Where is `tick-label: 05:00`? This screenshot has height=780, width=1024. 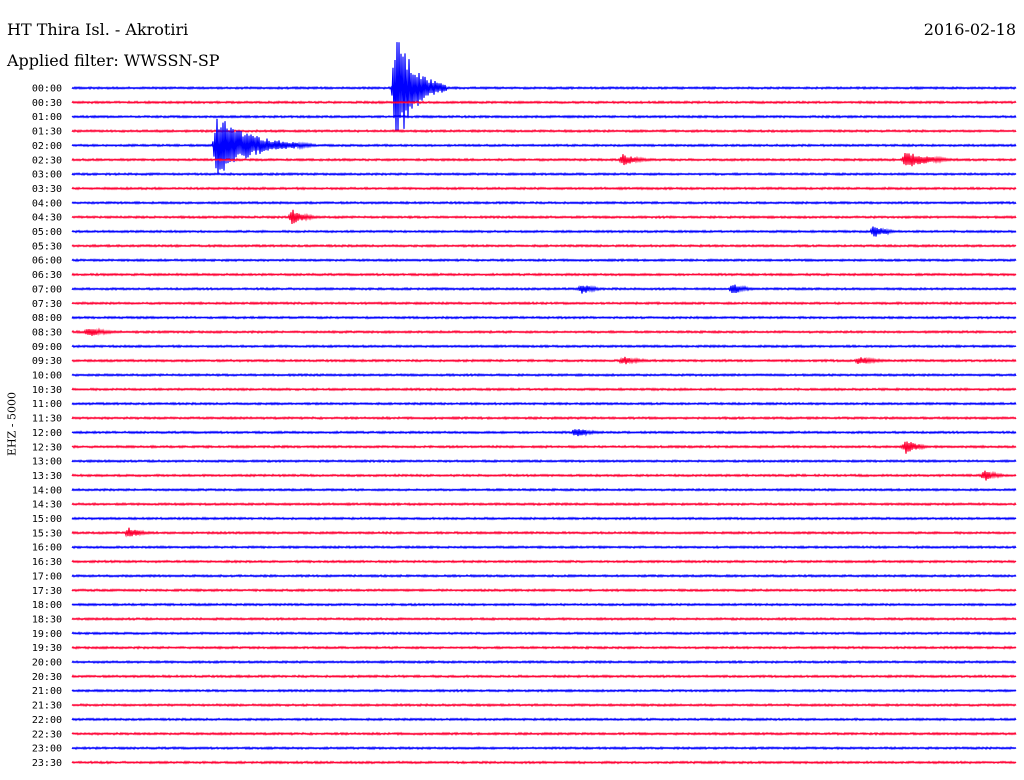 tick-label: 05:00 is located at coordinates (47, 232).